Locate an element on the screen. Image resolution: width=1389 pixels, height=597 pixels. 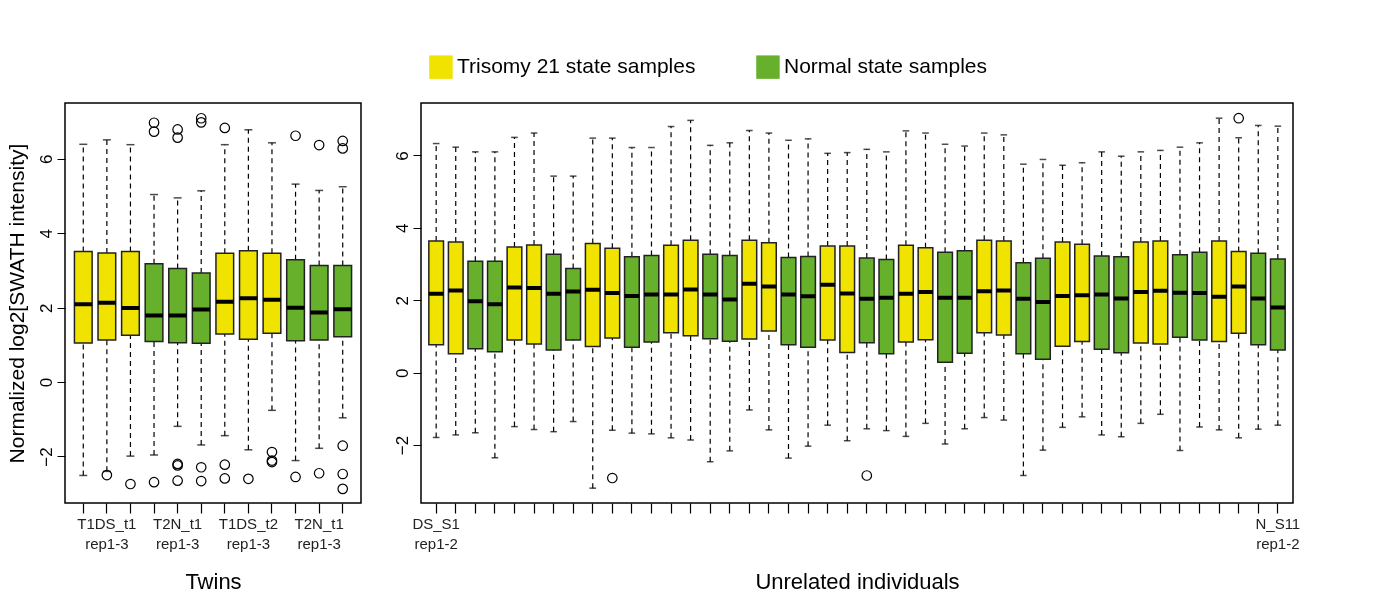
x-axis-title: Twins is located at coordinates (213, 582).